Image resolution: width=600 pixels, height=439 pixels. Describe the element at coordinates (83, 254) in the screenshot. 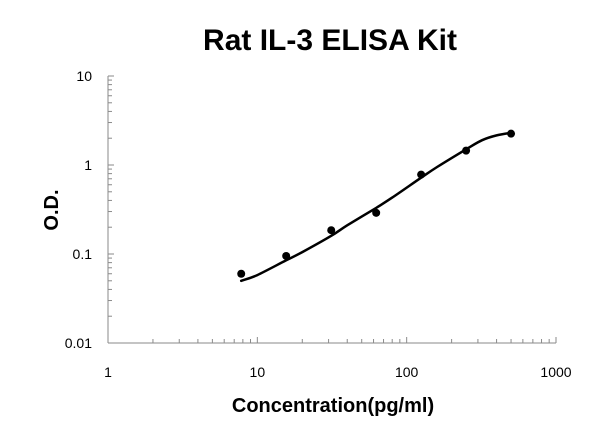

I see `y-tick-label: 0.1` at that location.